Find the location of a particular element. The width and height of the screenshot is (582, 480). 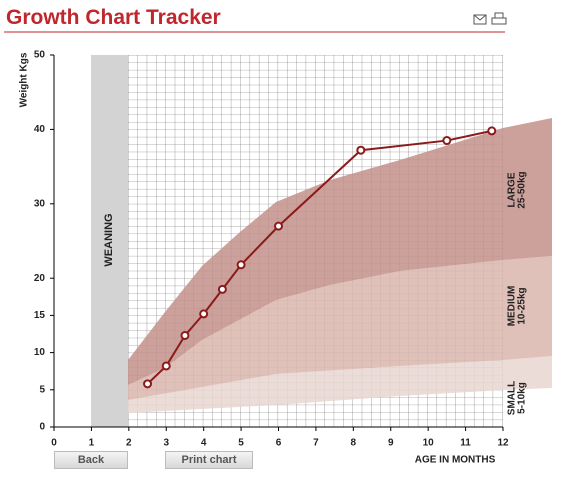

mail-icon is located at coordinates (480, 19).